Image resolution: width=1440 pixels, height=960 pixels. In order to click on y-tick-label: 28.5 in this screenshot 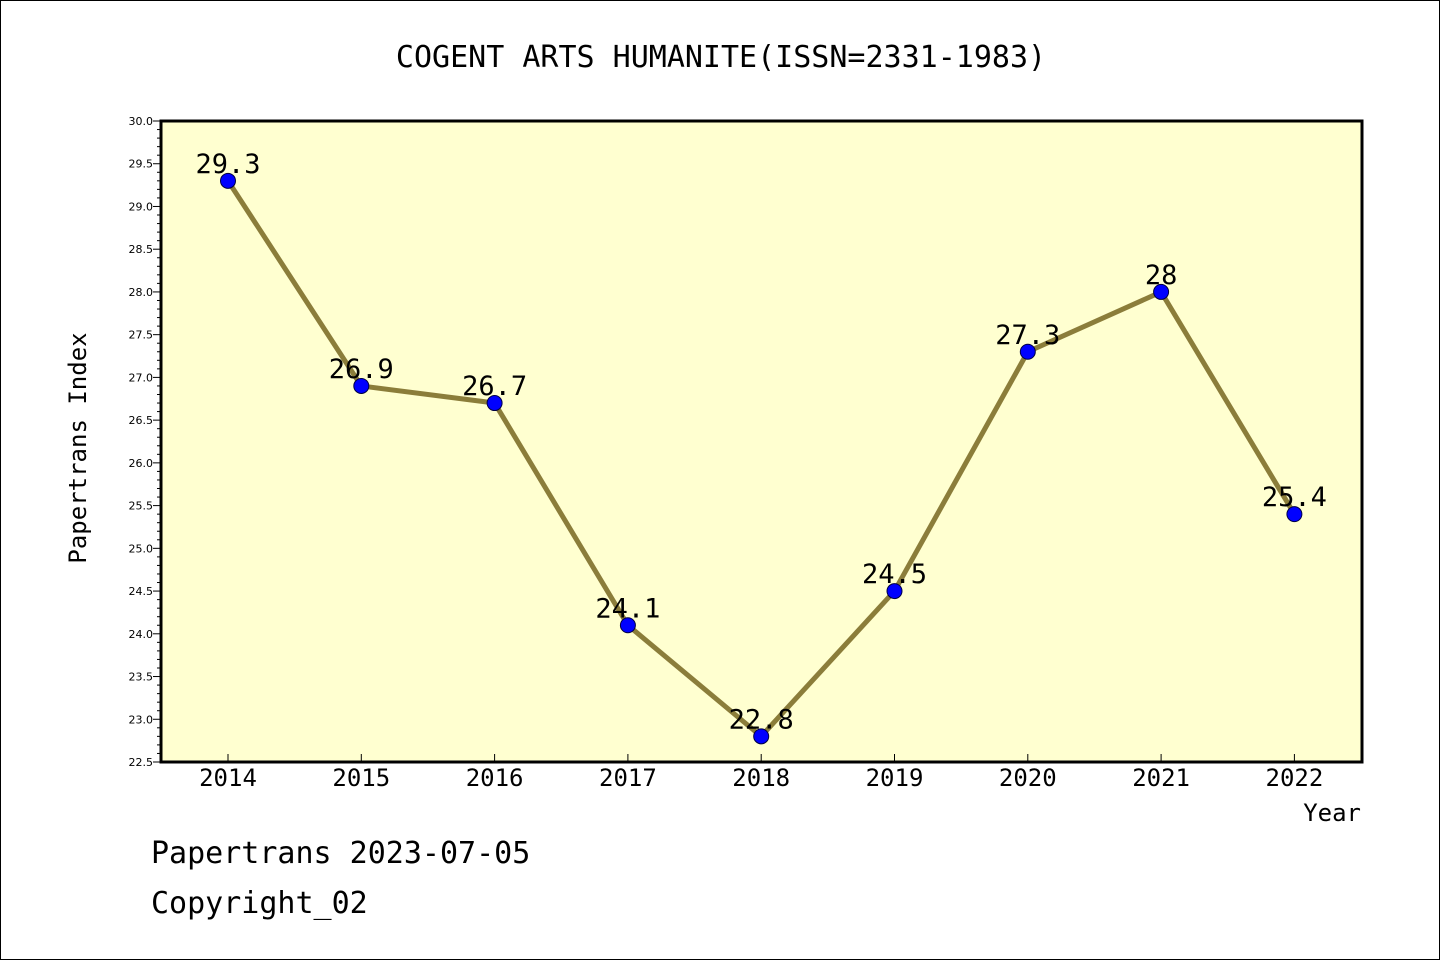, I will do `click(141, 249)`.